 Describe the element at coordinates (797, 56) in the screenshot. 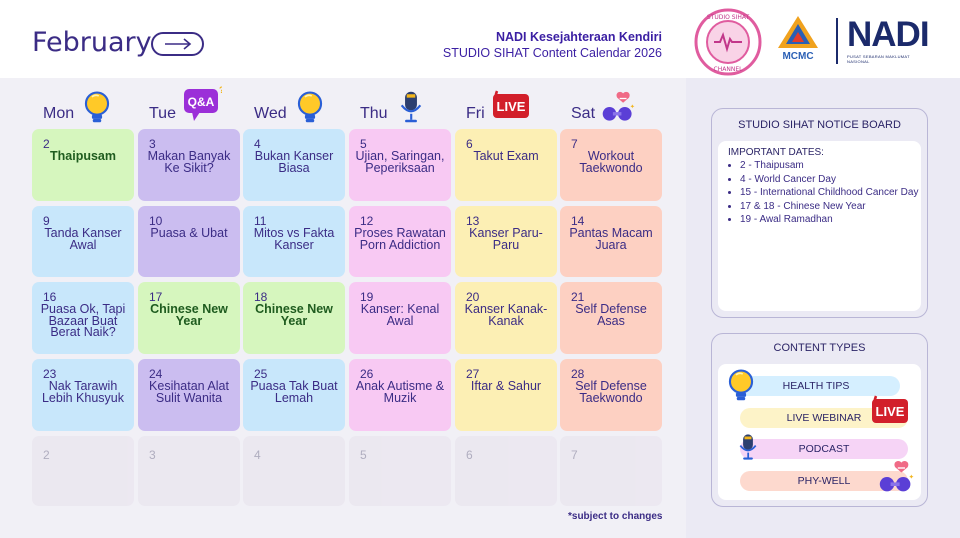

I see `svg-text: MCMC` at that location.